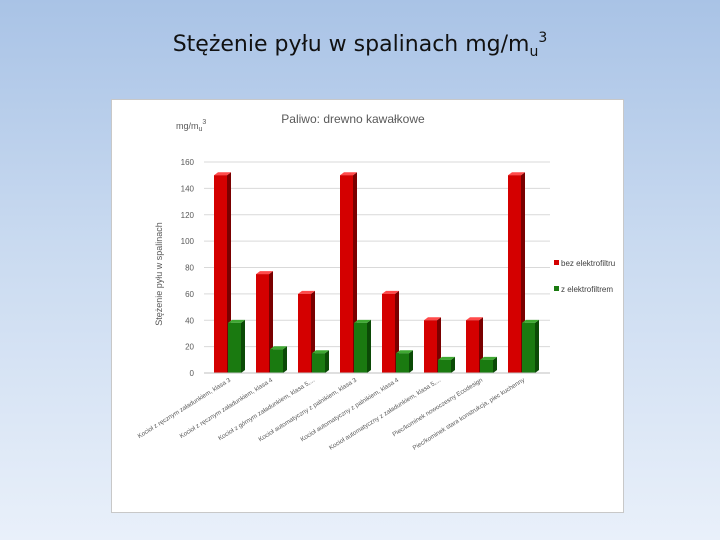  What do you see at coordinates (188, 215) in the screenshot?
I see `y-tick-label: 120` at bounding box center [188, 215].